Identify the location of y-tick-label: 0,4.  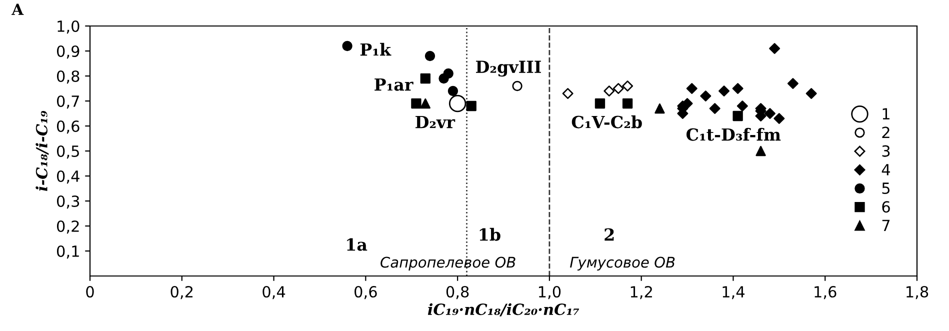
(68, 177).